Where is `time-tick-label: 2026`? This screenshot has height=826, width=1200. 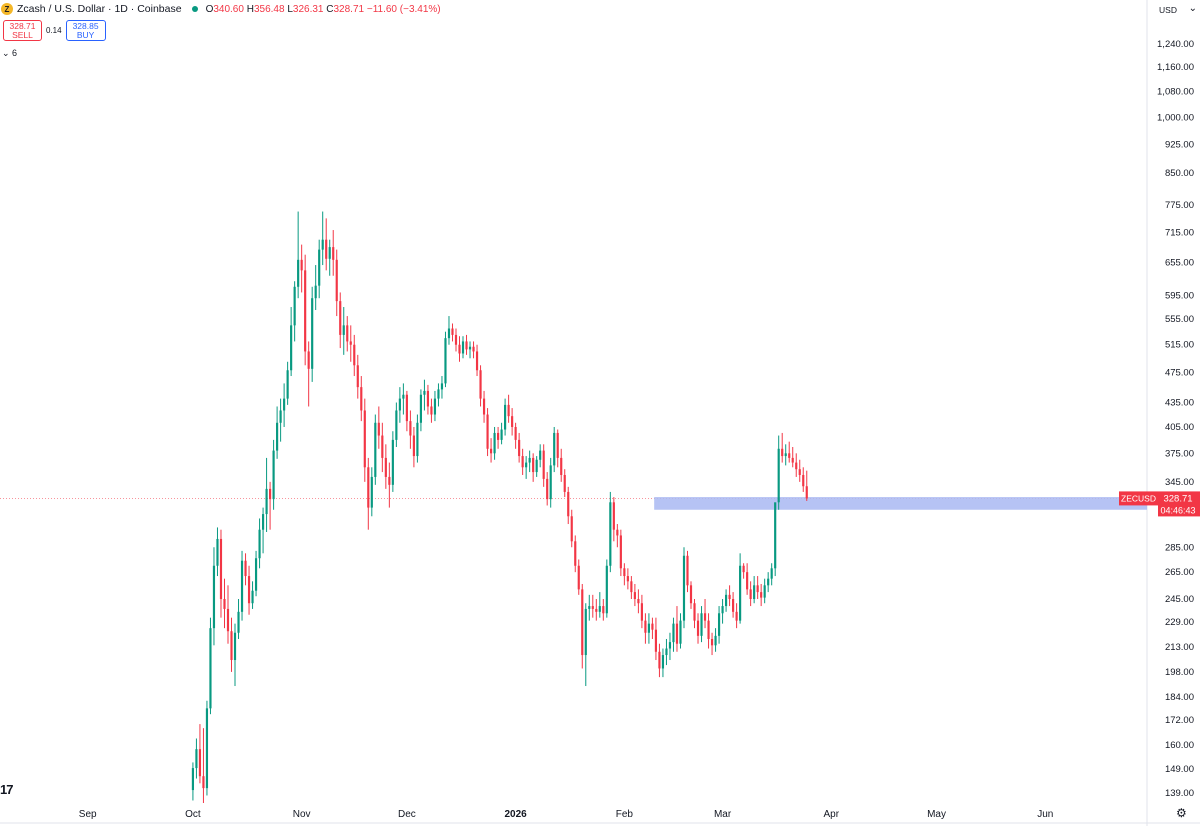
time-tick-label: 2026 is located at coordinates (515, 814).